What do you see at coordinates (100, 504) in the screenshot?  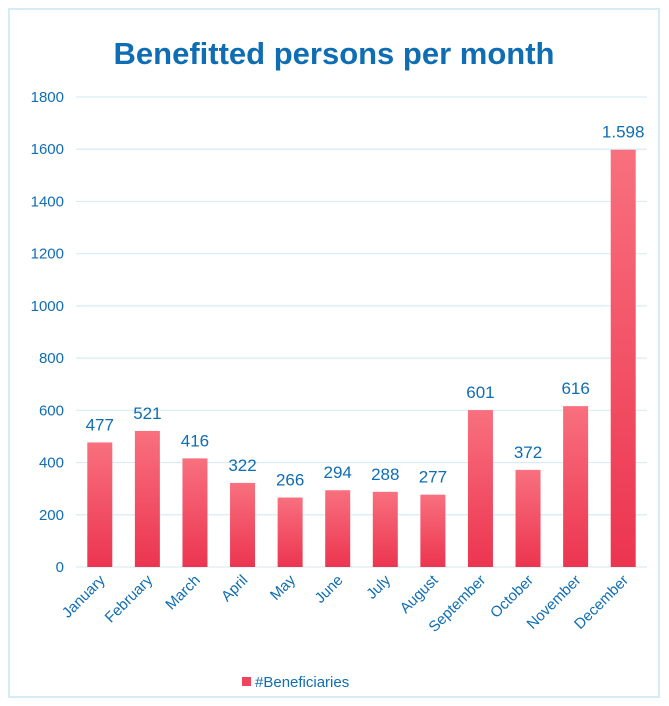 I see `bar-january` at bounding box center [100, 504].